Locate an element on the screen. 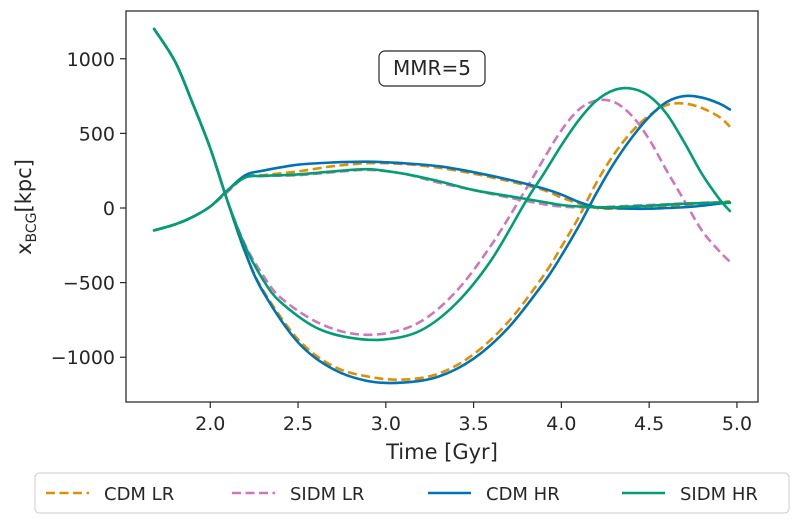  x-axis-label: Time [Gyr] is located at coordinates (441, 452).